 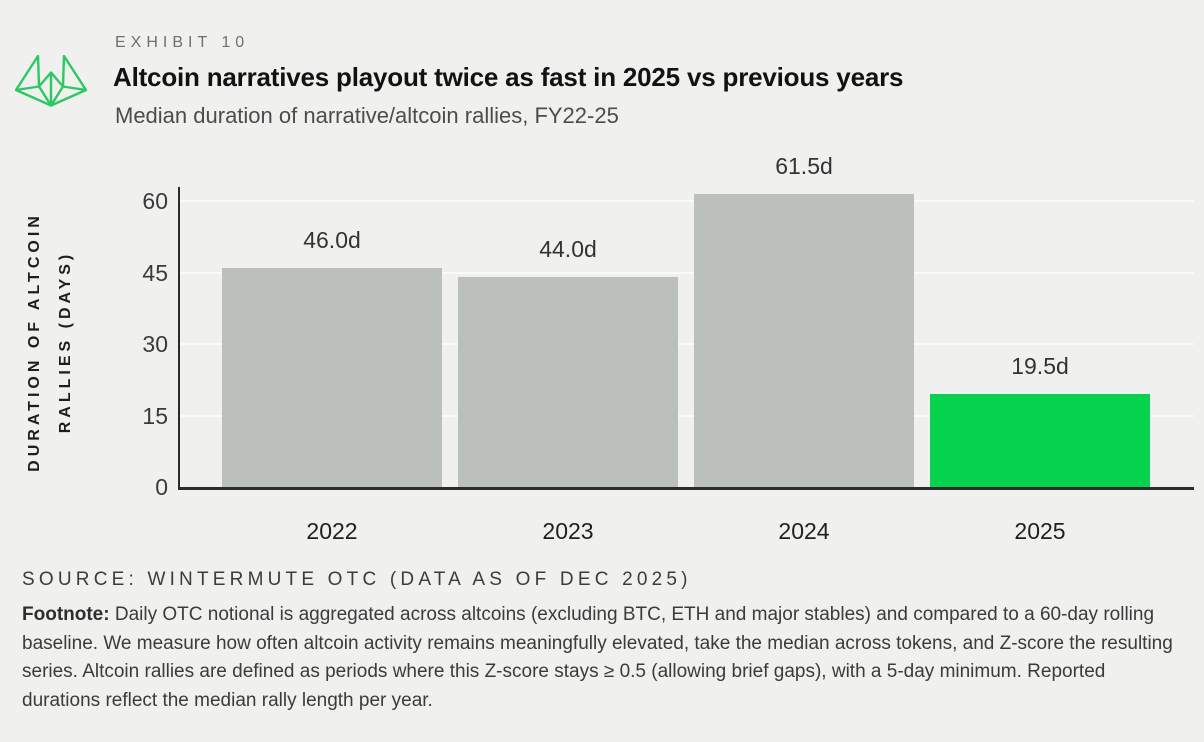 What do you see at coordinates (155, 272) in the screenshot?
I see `y-tick-label-45: 45` at bounding box center [155, 272].